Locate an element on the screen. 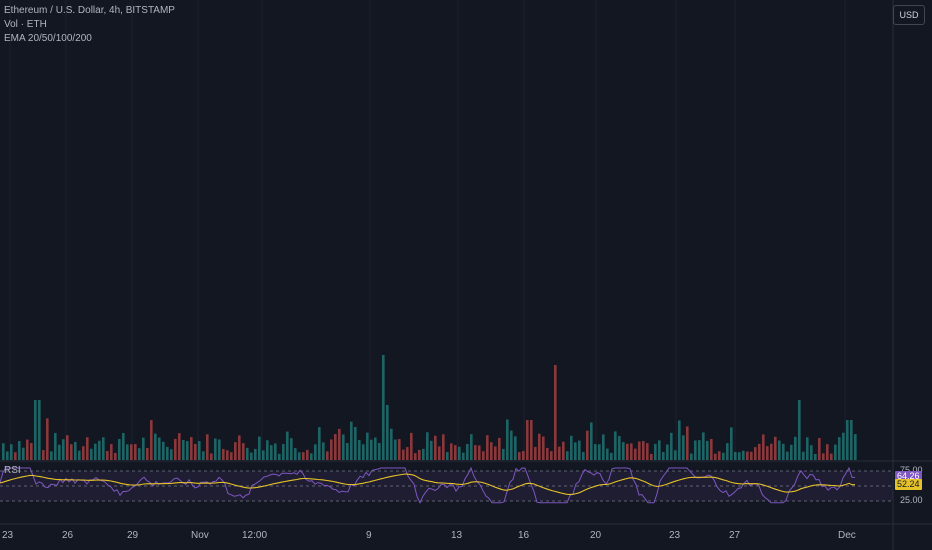 Image resolution: width=932 pixels, height=550 pixels. time-tick-label: Nov is located at coordinates (200, 535).